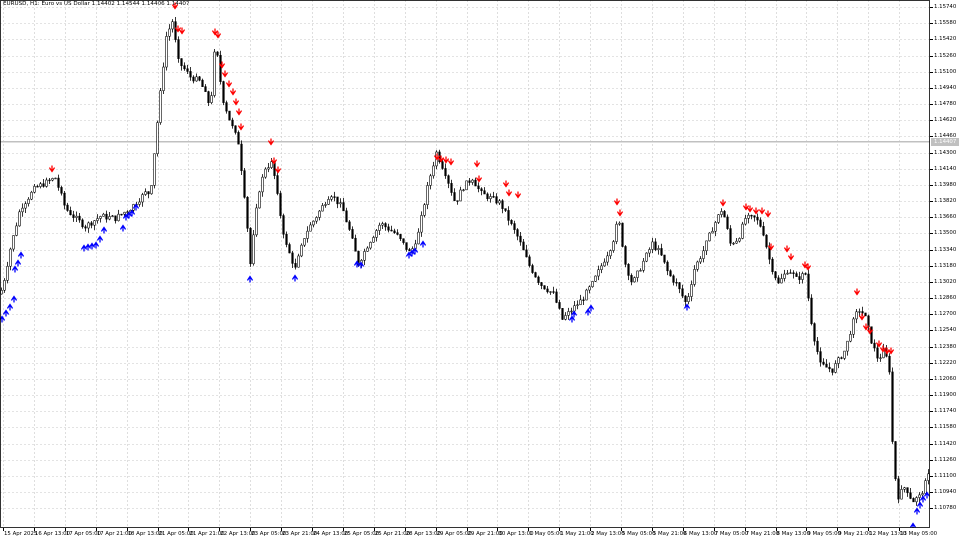 This screenshot has width=960, height=540. I want to click on price-label: 1.13980, so click(945, 184).